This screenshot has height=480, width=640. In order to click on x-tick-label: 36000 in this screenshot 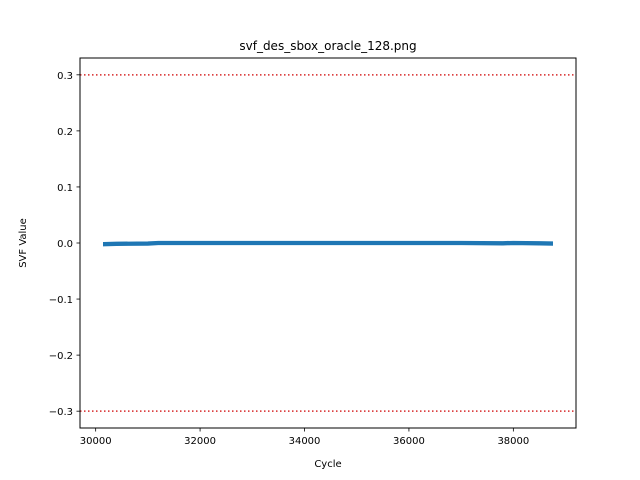, I will do `click(409, 441)`.